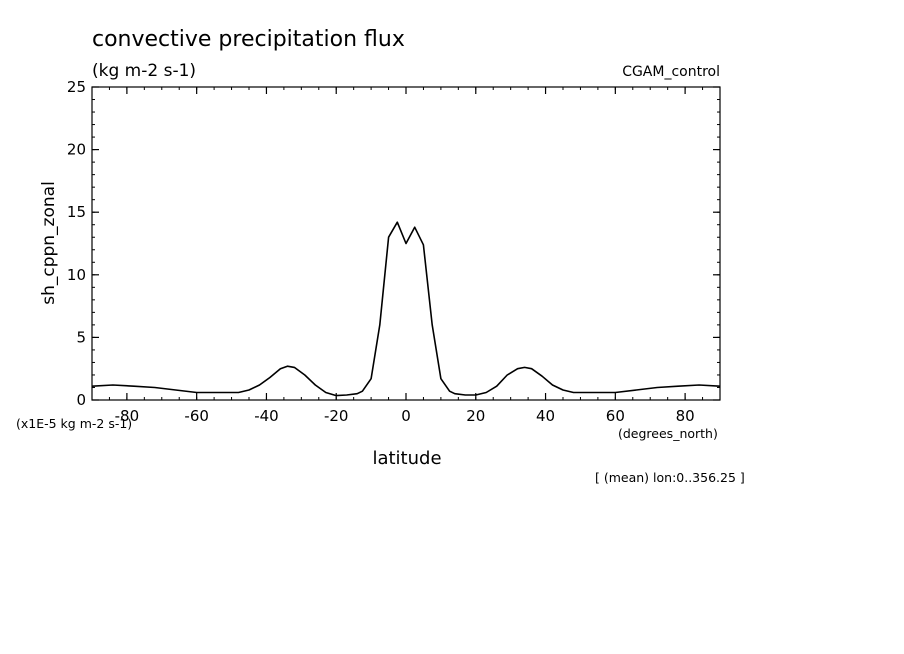 This screenshot has height=654, width=904. Describe the element at coordinates (248, 39) in the screenshot. I see `chart-title: convective precipitation flux` at that location.